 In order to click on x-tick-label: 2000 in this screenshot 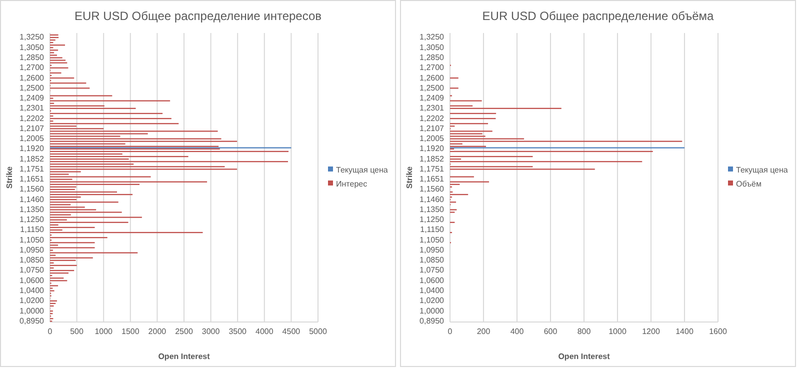, I will do `click(157, 331)`.